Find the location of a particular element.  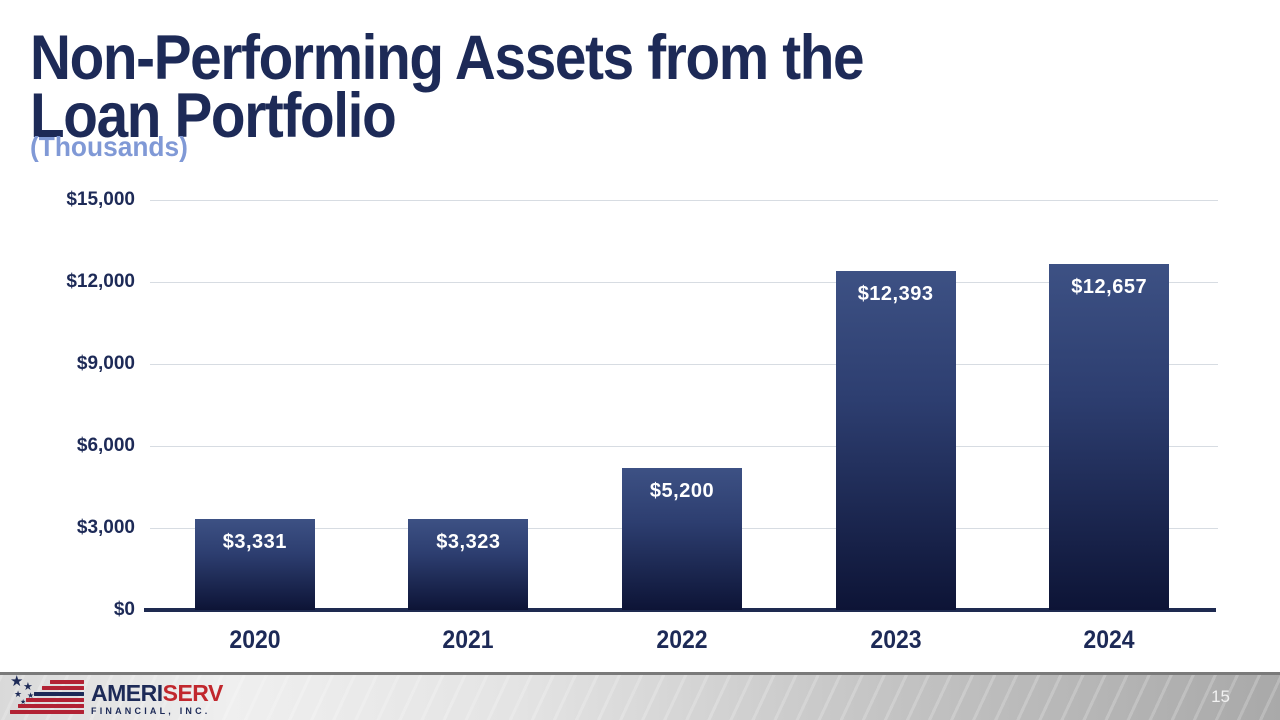

x-axis-tick-label: 2023 is located at coordinates (896, 640).